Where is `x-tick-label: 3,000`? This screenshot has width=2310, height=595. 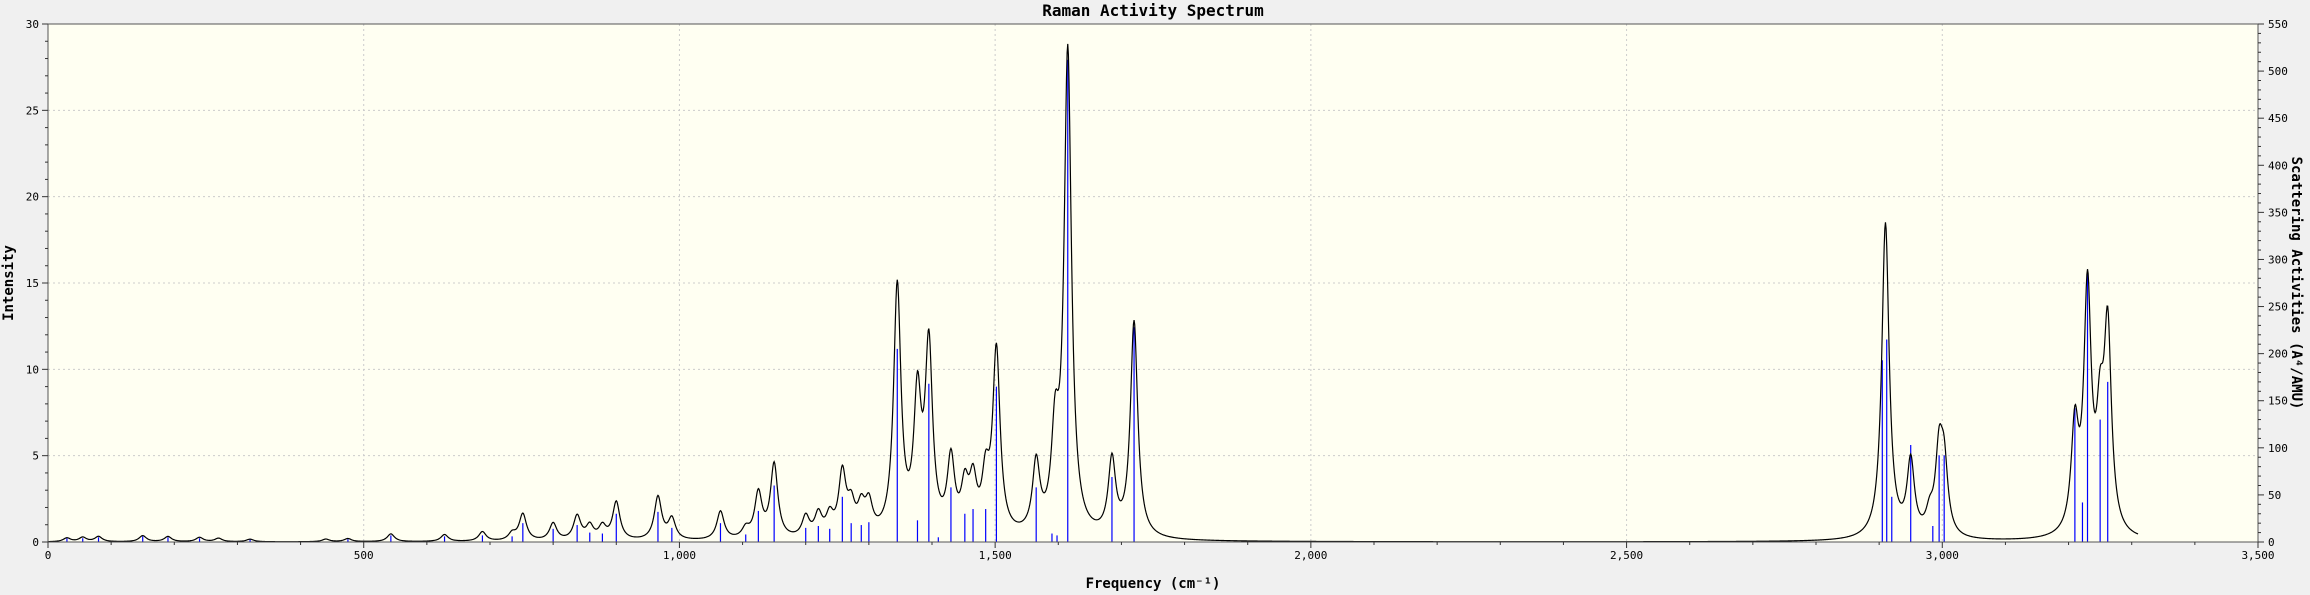 x-tick-label: 3,000 is located at coordinates (1942, 555).